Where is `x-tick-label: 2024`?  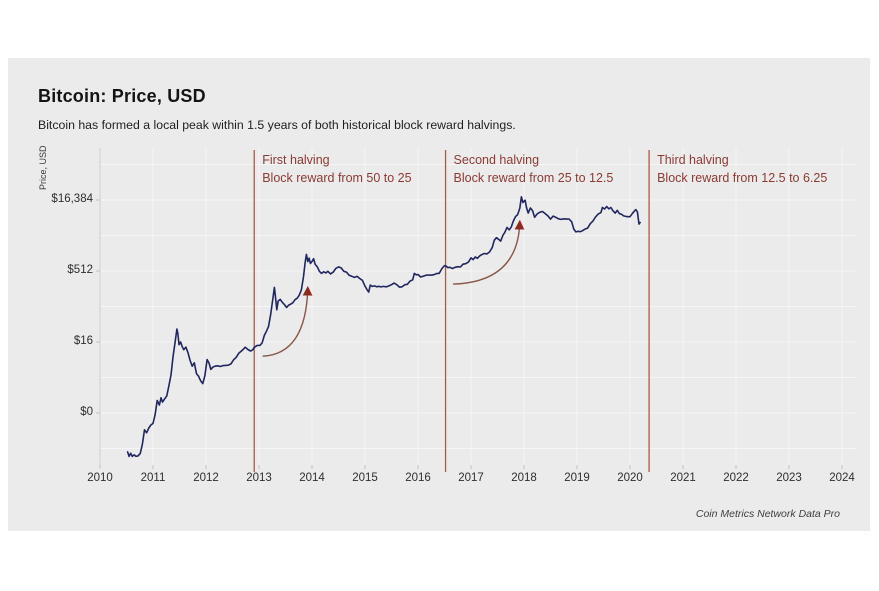
x-tick-label: 2024 is located at coordinates (842, 478).